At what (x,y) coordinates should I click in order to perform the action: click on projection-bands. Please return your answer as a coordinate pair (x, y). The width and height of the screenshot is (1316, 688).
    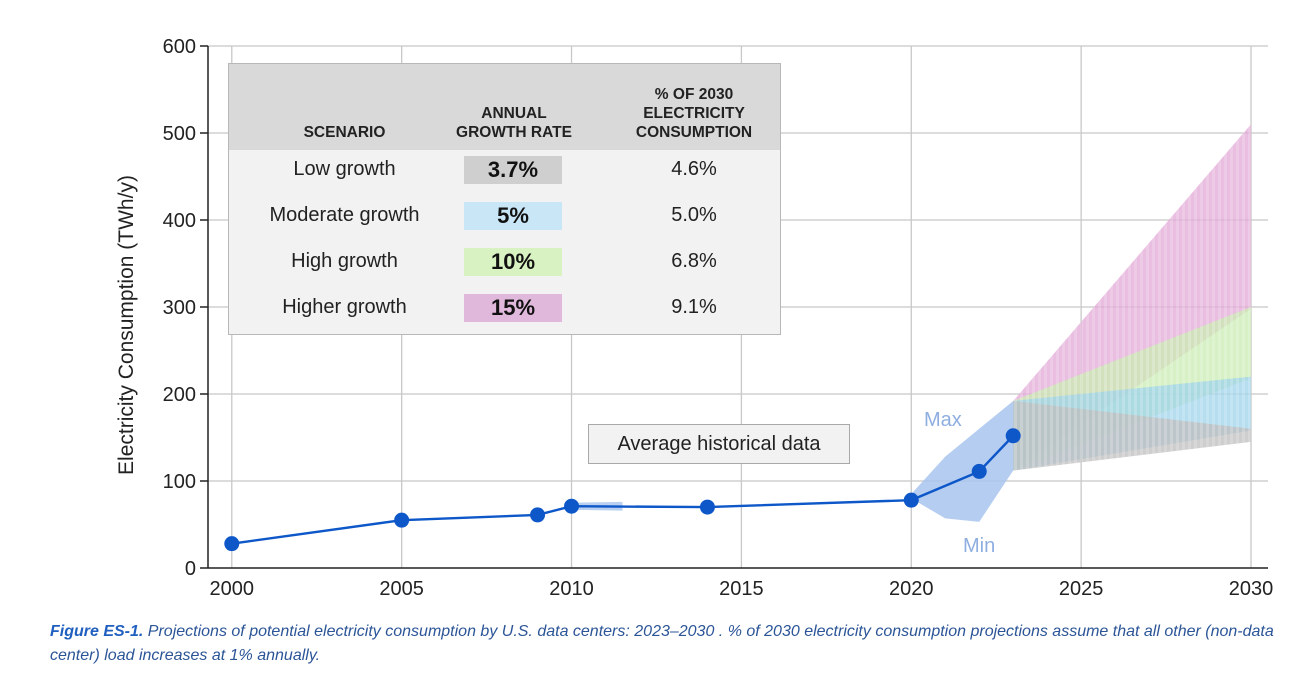
    Looking at the image, I should click on (1132, 297).